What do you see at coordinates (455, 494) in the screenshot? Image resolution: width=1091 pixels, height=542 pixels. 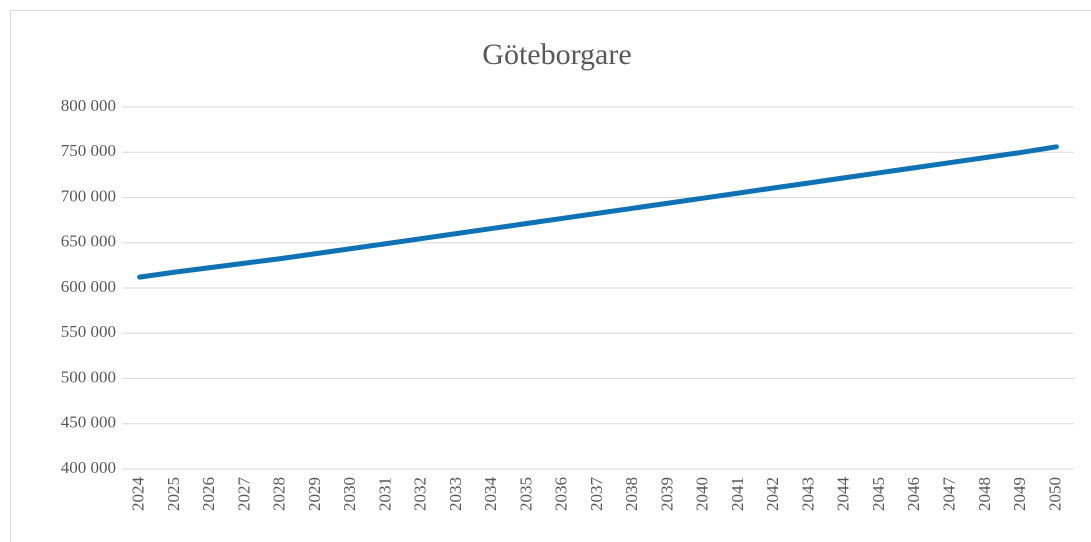 I see `x-tick-label: 2033` at bounding box center [455, 494].